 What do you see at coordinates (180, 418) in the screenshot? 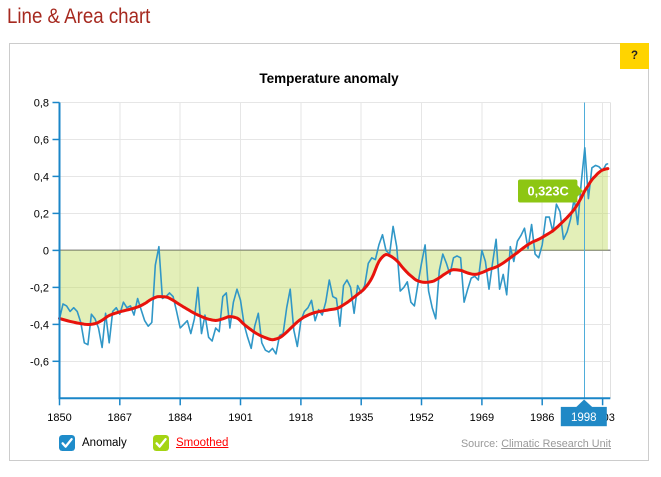
I see `svg-text: 1884` at bounding box center [180, 418].